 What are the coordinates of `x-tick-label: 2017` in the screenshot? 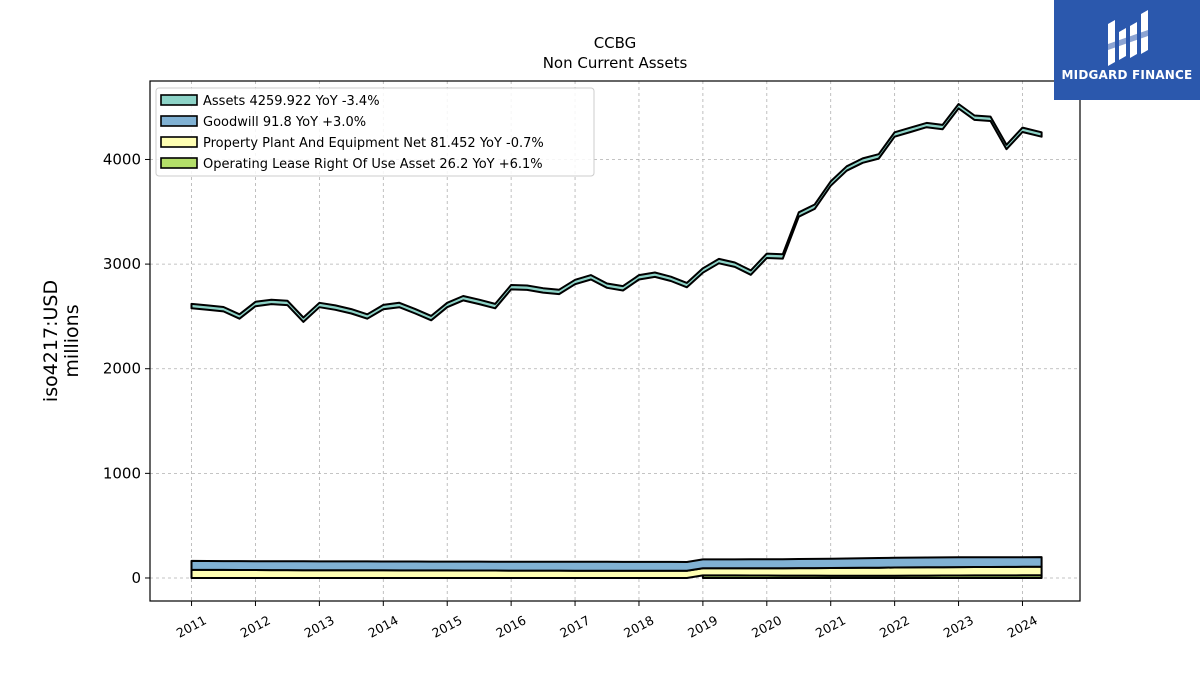 It's located at (574, 626).